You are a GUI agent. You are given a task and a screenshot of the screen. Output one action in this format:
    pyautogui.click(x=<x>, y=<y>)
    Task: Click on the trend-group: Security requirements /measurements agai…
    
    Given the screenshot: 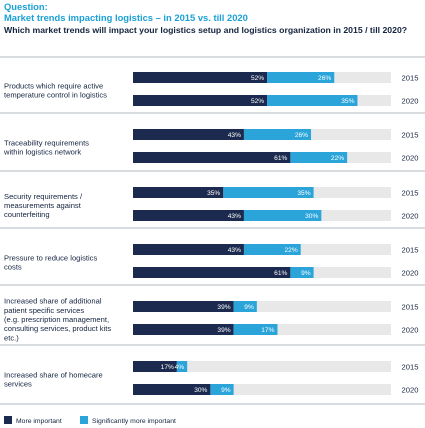 What is the action you would take?
    pyautogui.click(x=211, y=204)
    